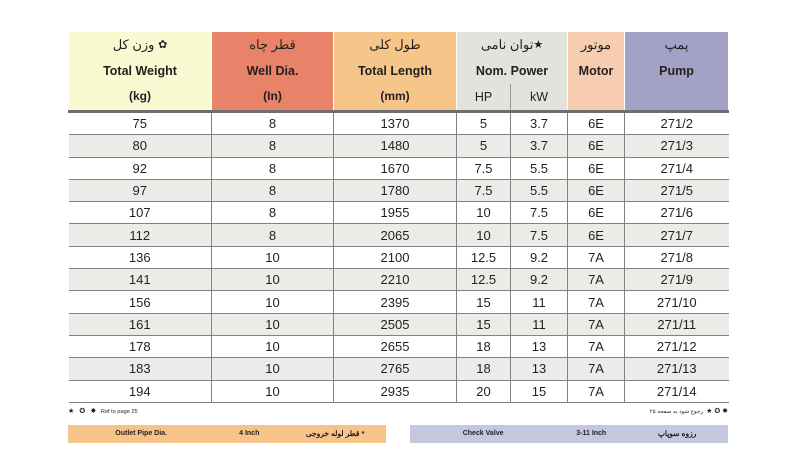 The height and width of the screenshot is (457, 794). I want to click on col-header-total-weight-fa: ✿ وزن کل, so click(140, 45).